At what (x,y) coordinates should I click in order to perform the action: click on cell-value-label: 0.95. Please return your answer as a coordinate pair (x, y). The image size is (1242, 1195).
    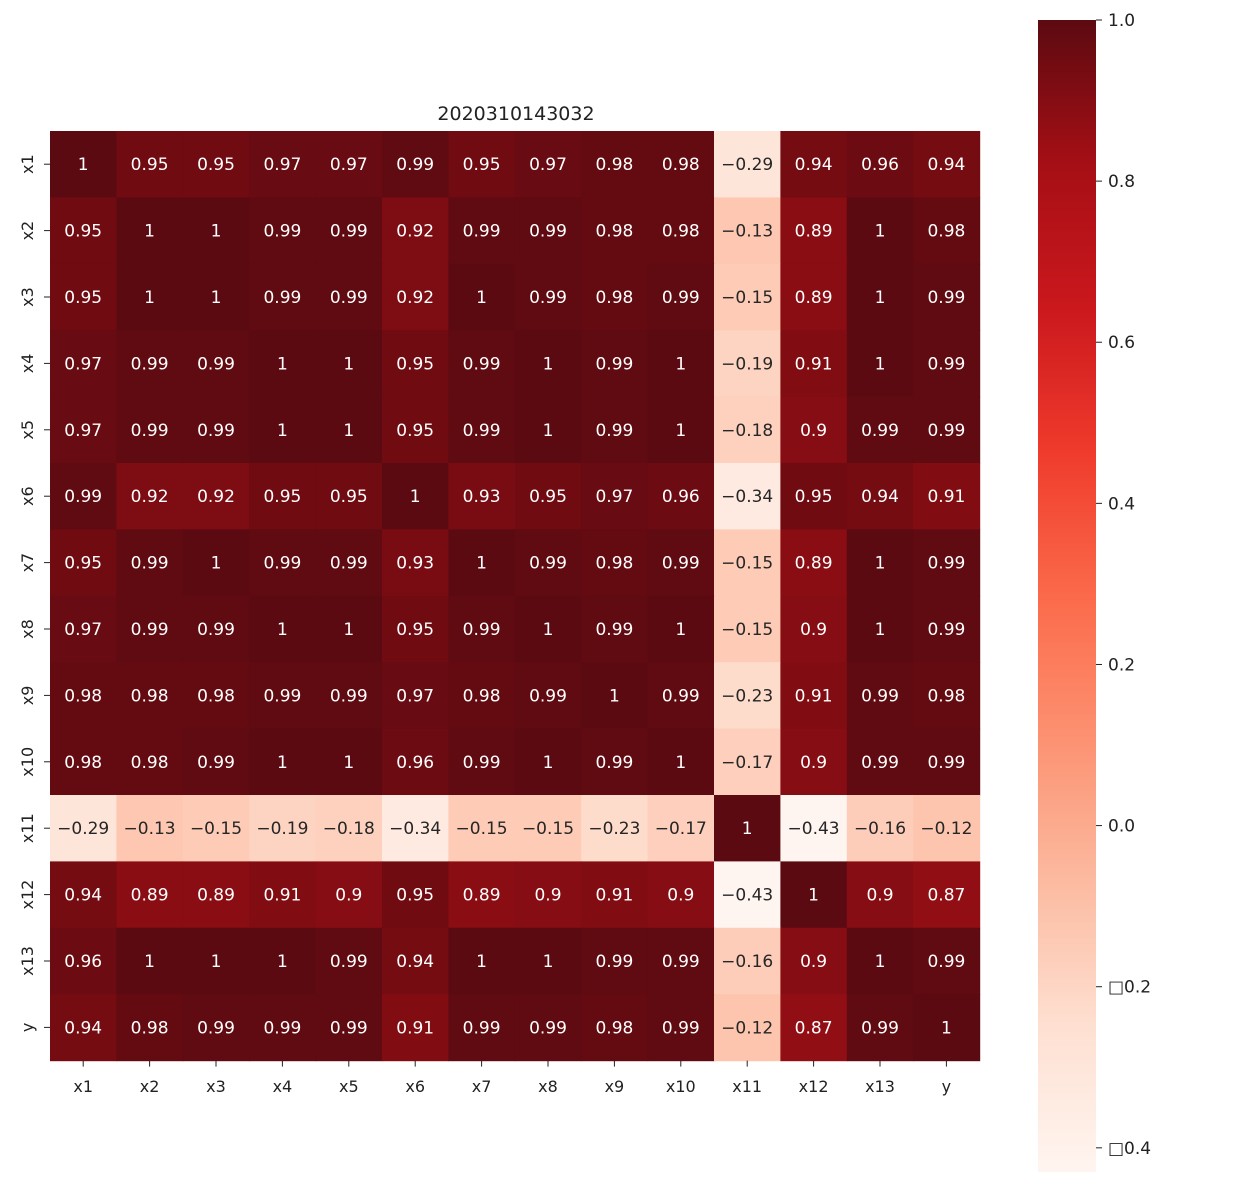
    Looking at the image, I should click on (150, 165).